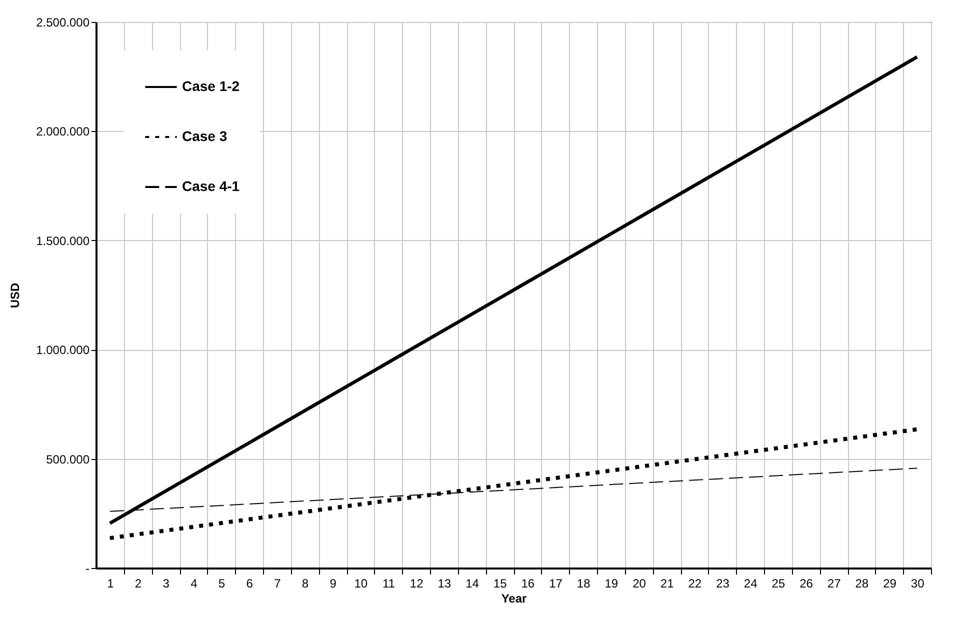 The width and height of the screenshot is (958, 621). I want to click on y-tick-label: 2.000.000, so click(63, 131).